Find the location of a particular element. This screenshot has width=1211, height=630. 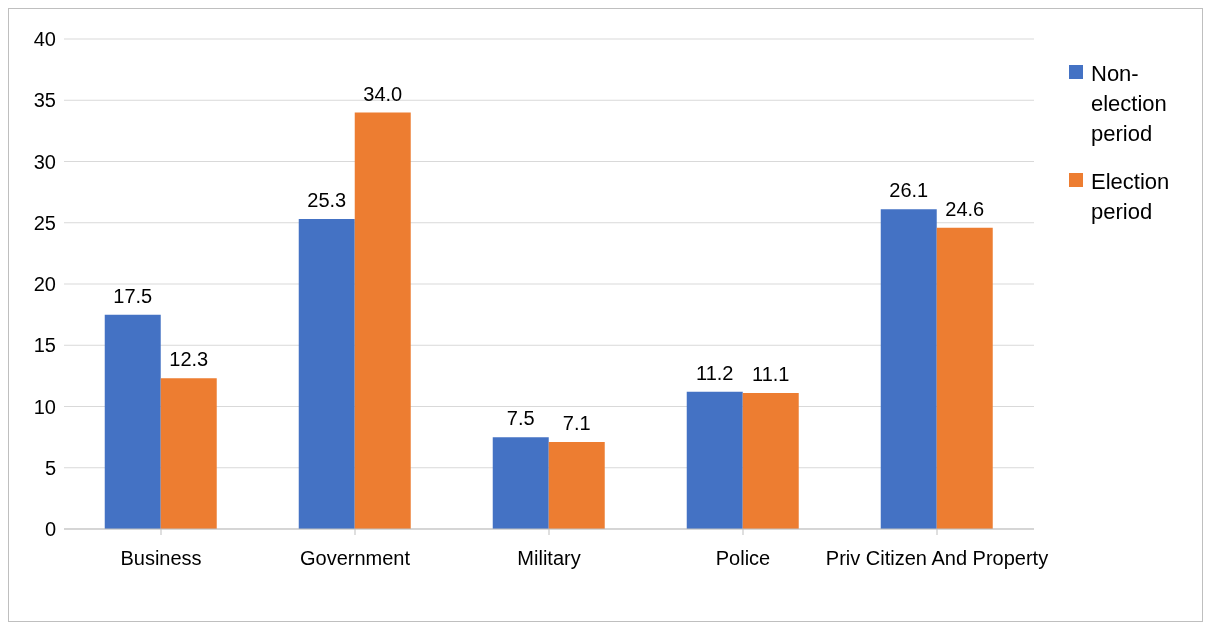

legend-label: Non-election period is located at coordinates (1129, 104).